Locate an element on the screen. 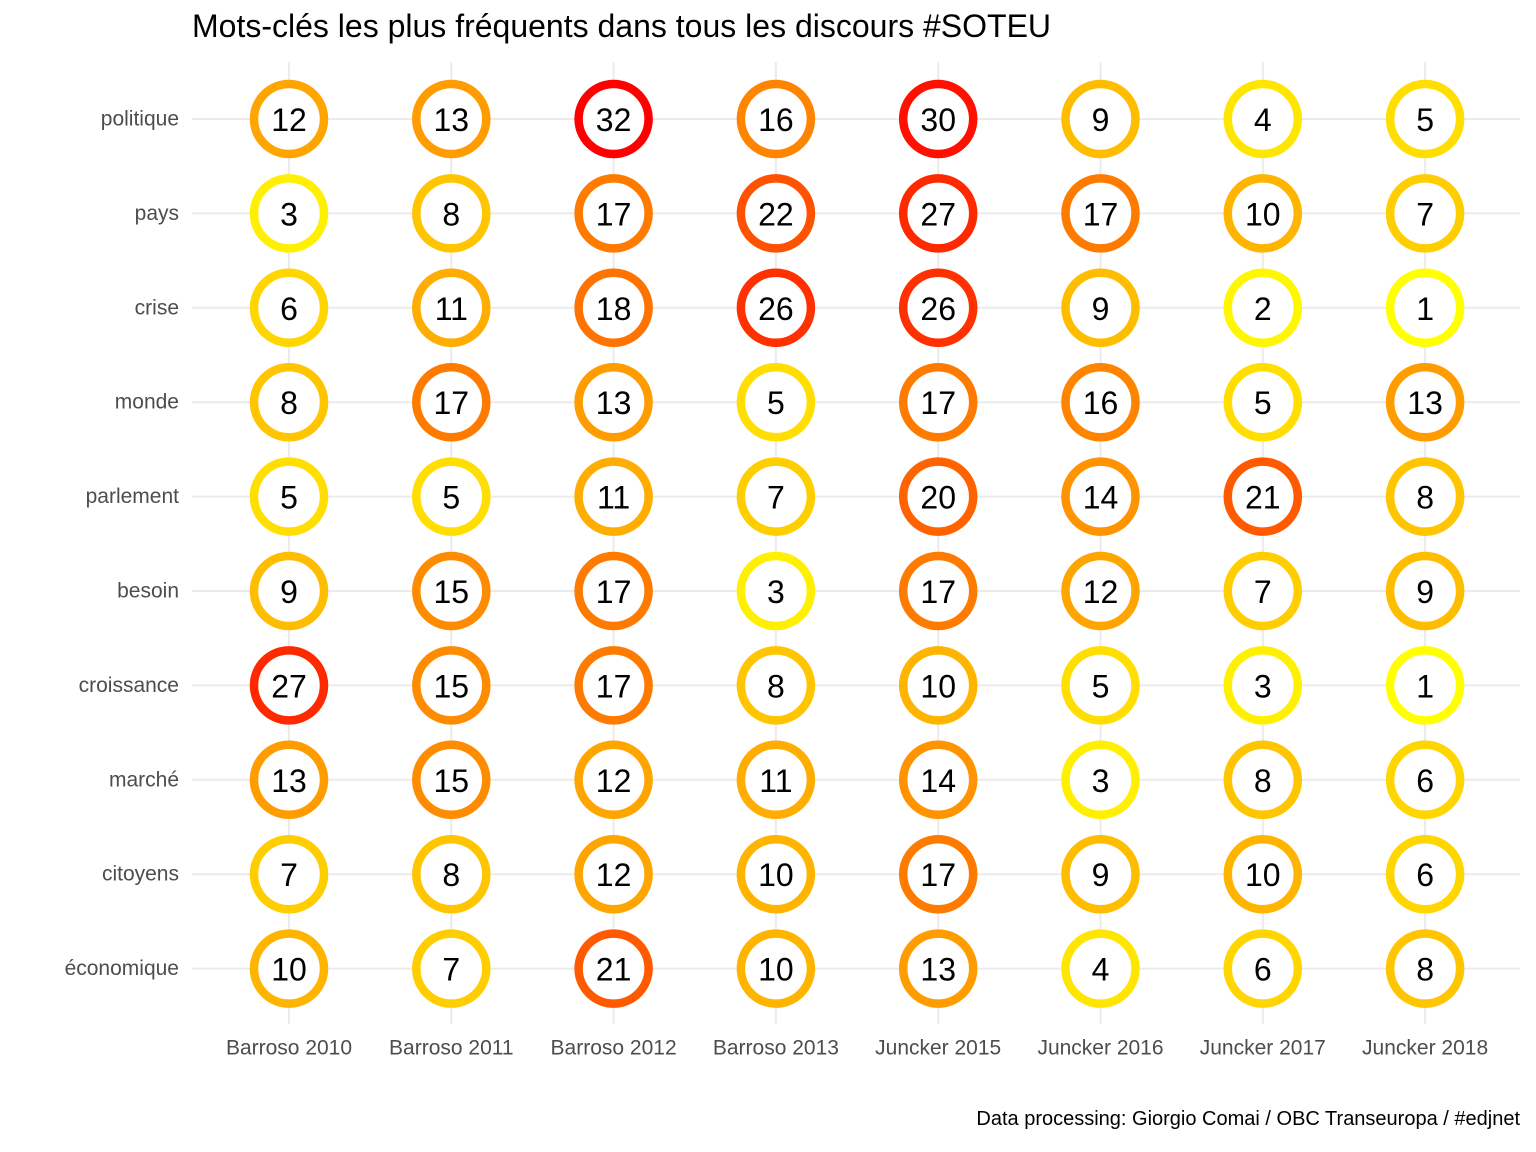 This screenshot has width=1536, height=1152. value-label: 12 is located at coordinates (1101, 592).